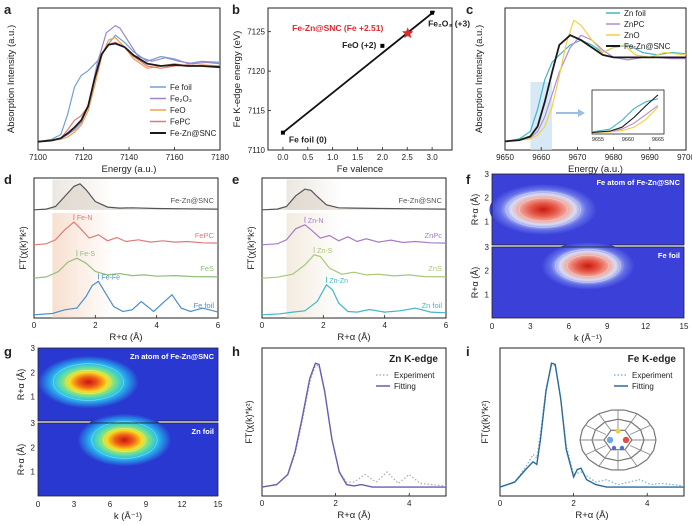  What do you see at coordinates (156, 325) in the screenshot?
I see `panel-d-xtick-label: 4` at bounding box center [156, 325].